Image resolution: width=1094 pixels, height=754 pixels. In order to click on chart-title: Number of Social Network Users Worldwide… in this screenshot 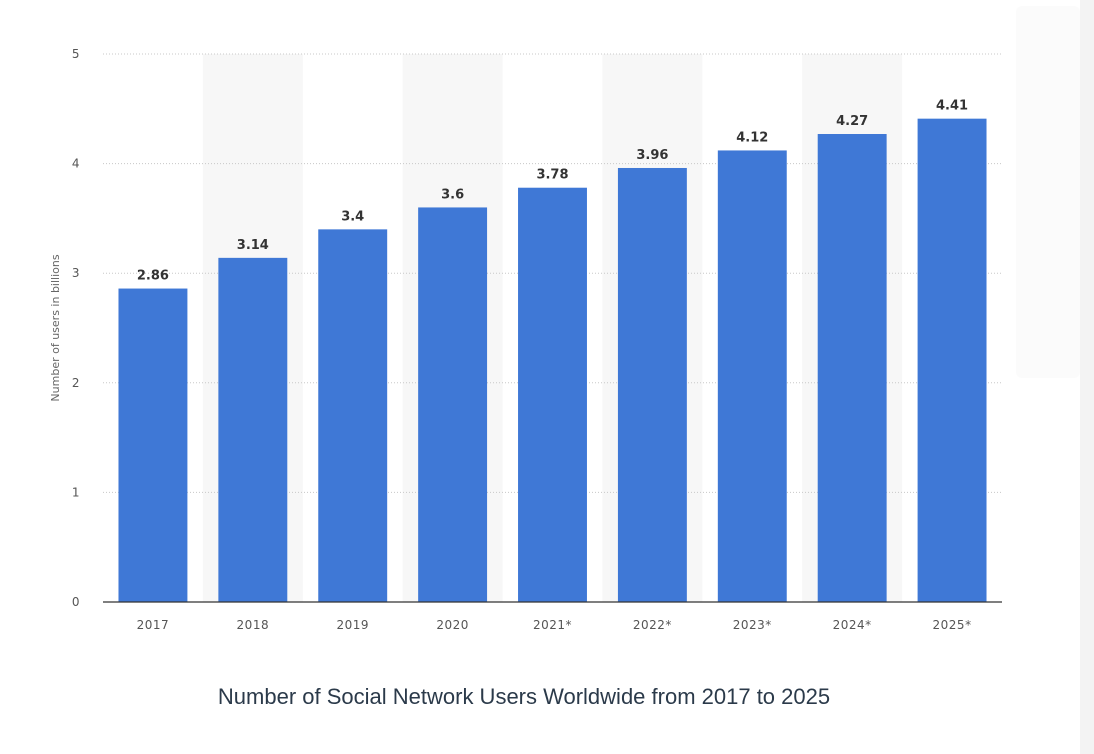, I will do `click(524, 696)`.